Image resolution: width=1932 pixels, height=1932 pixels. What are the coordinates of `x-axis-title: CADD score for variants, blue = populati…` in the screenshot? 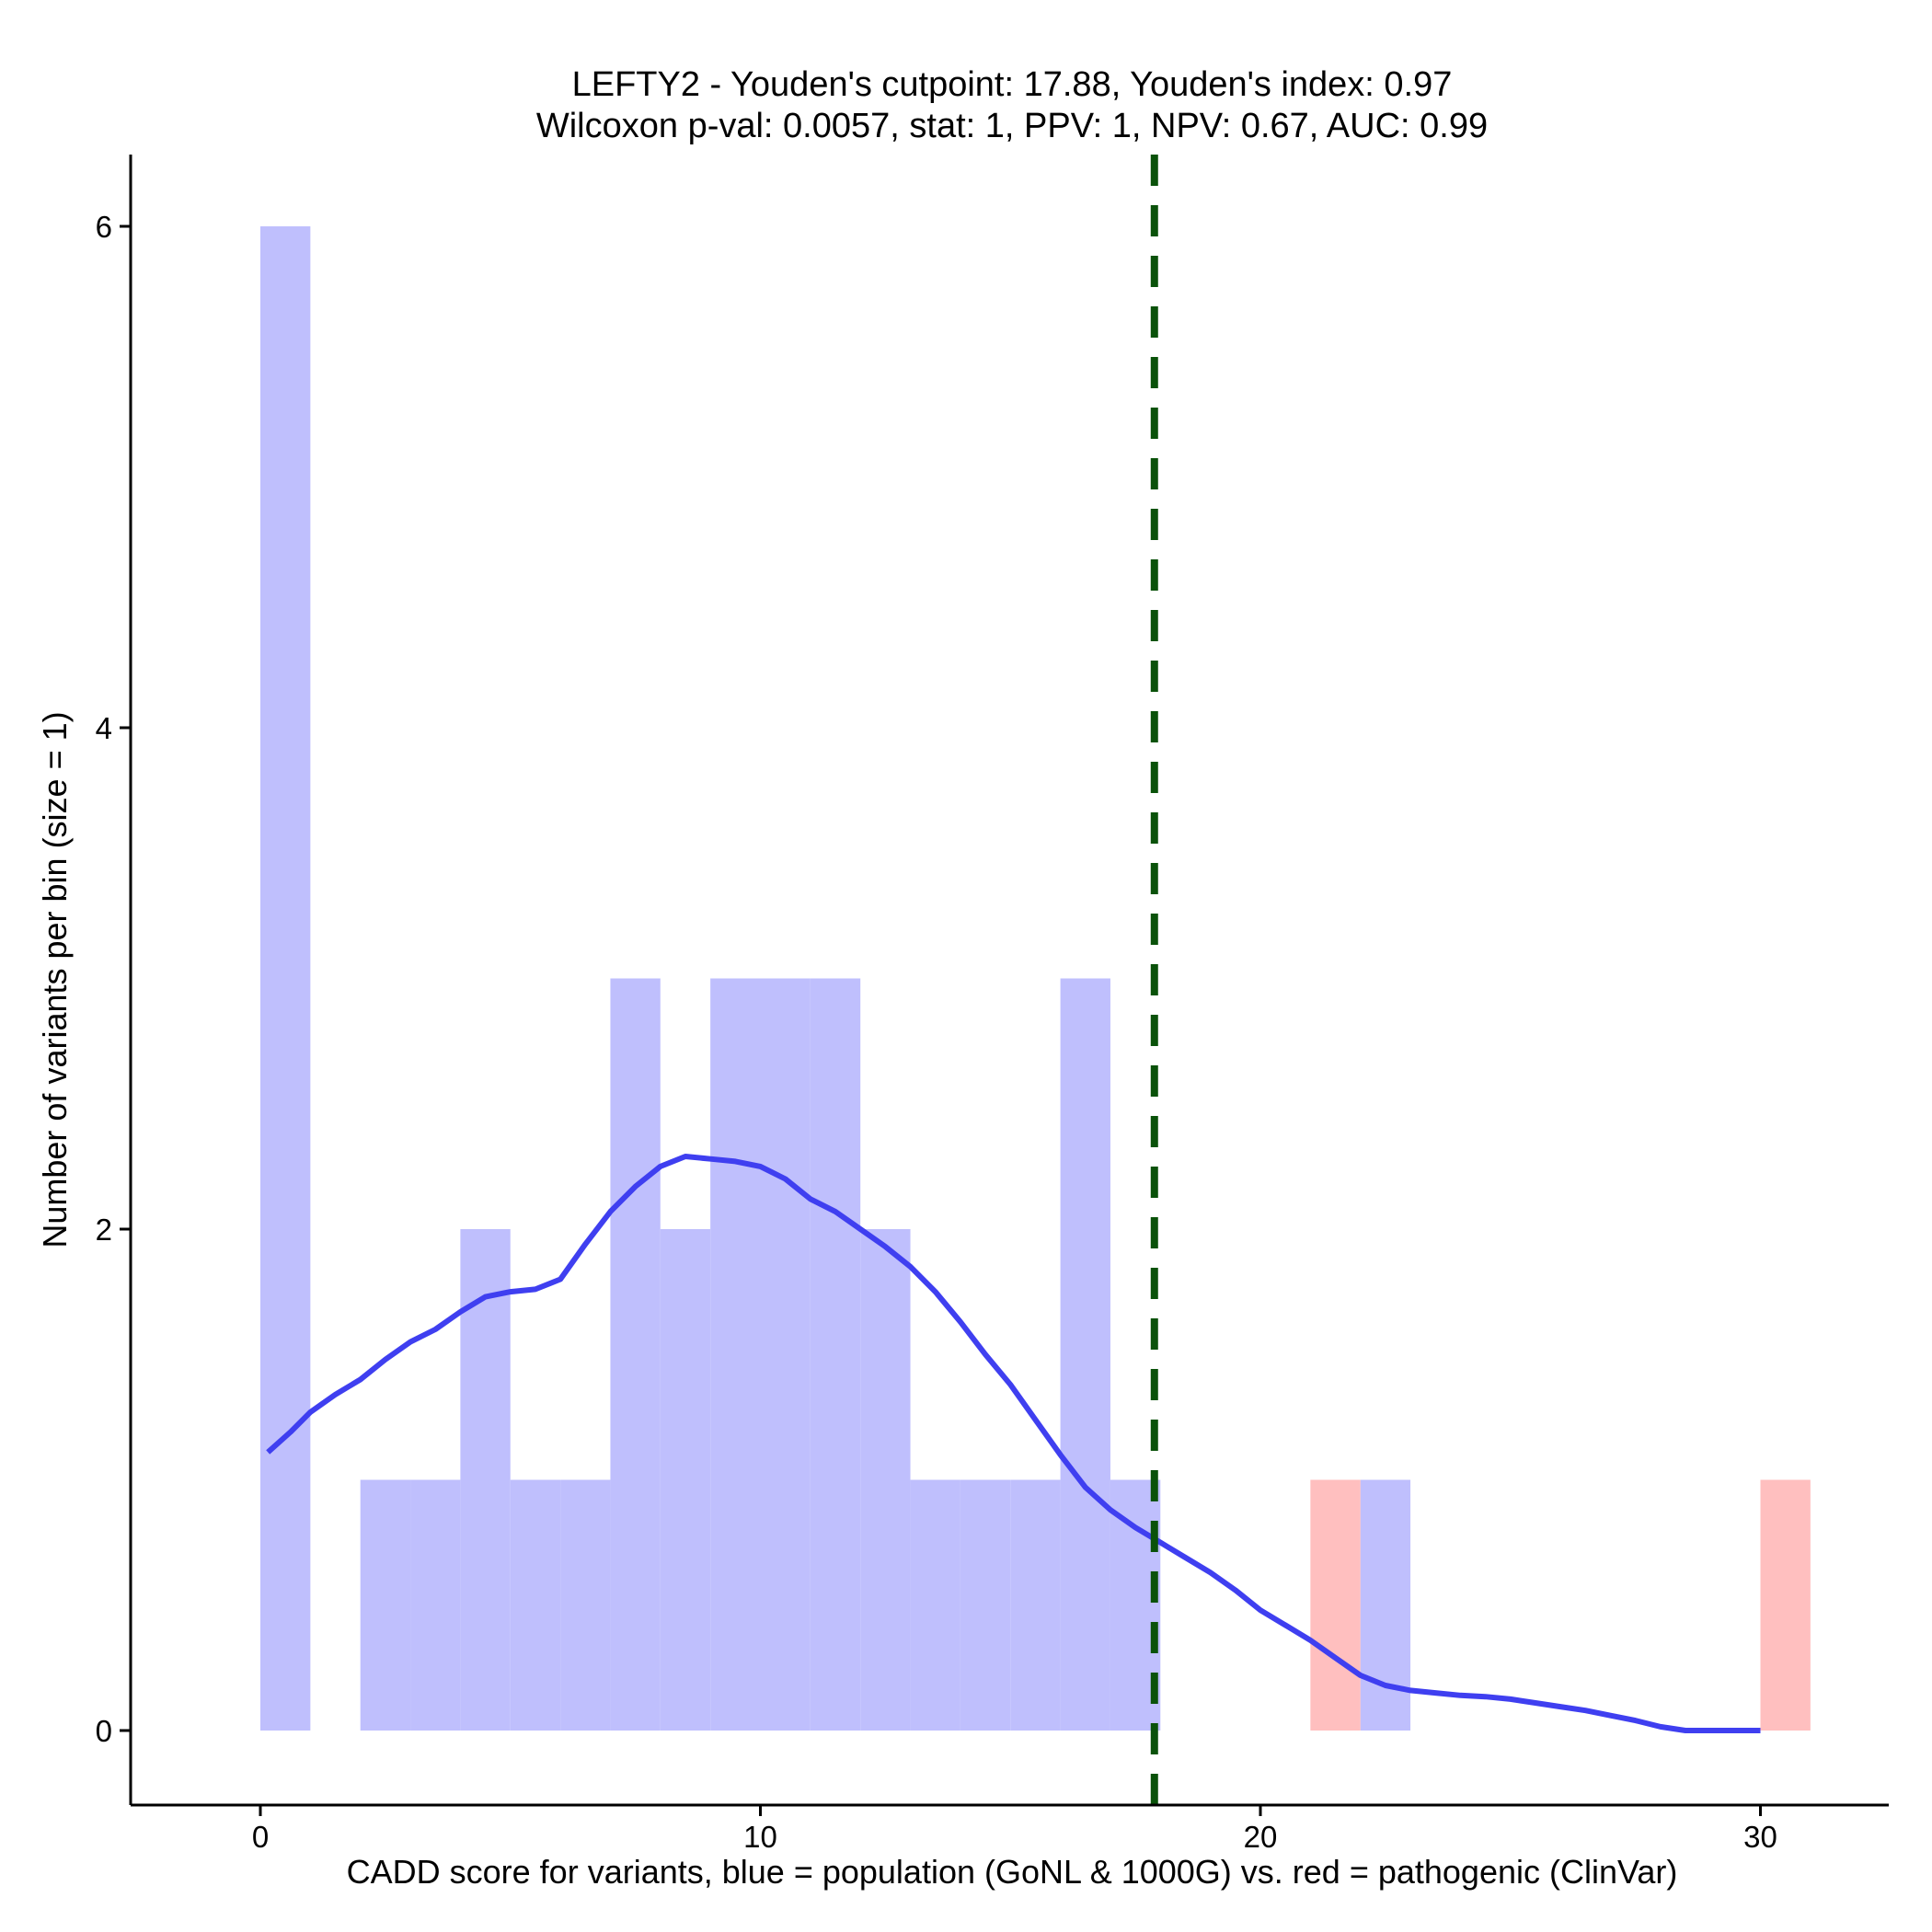 It's located at (1012, 1872).